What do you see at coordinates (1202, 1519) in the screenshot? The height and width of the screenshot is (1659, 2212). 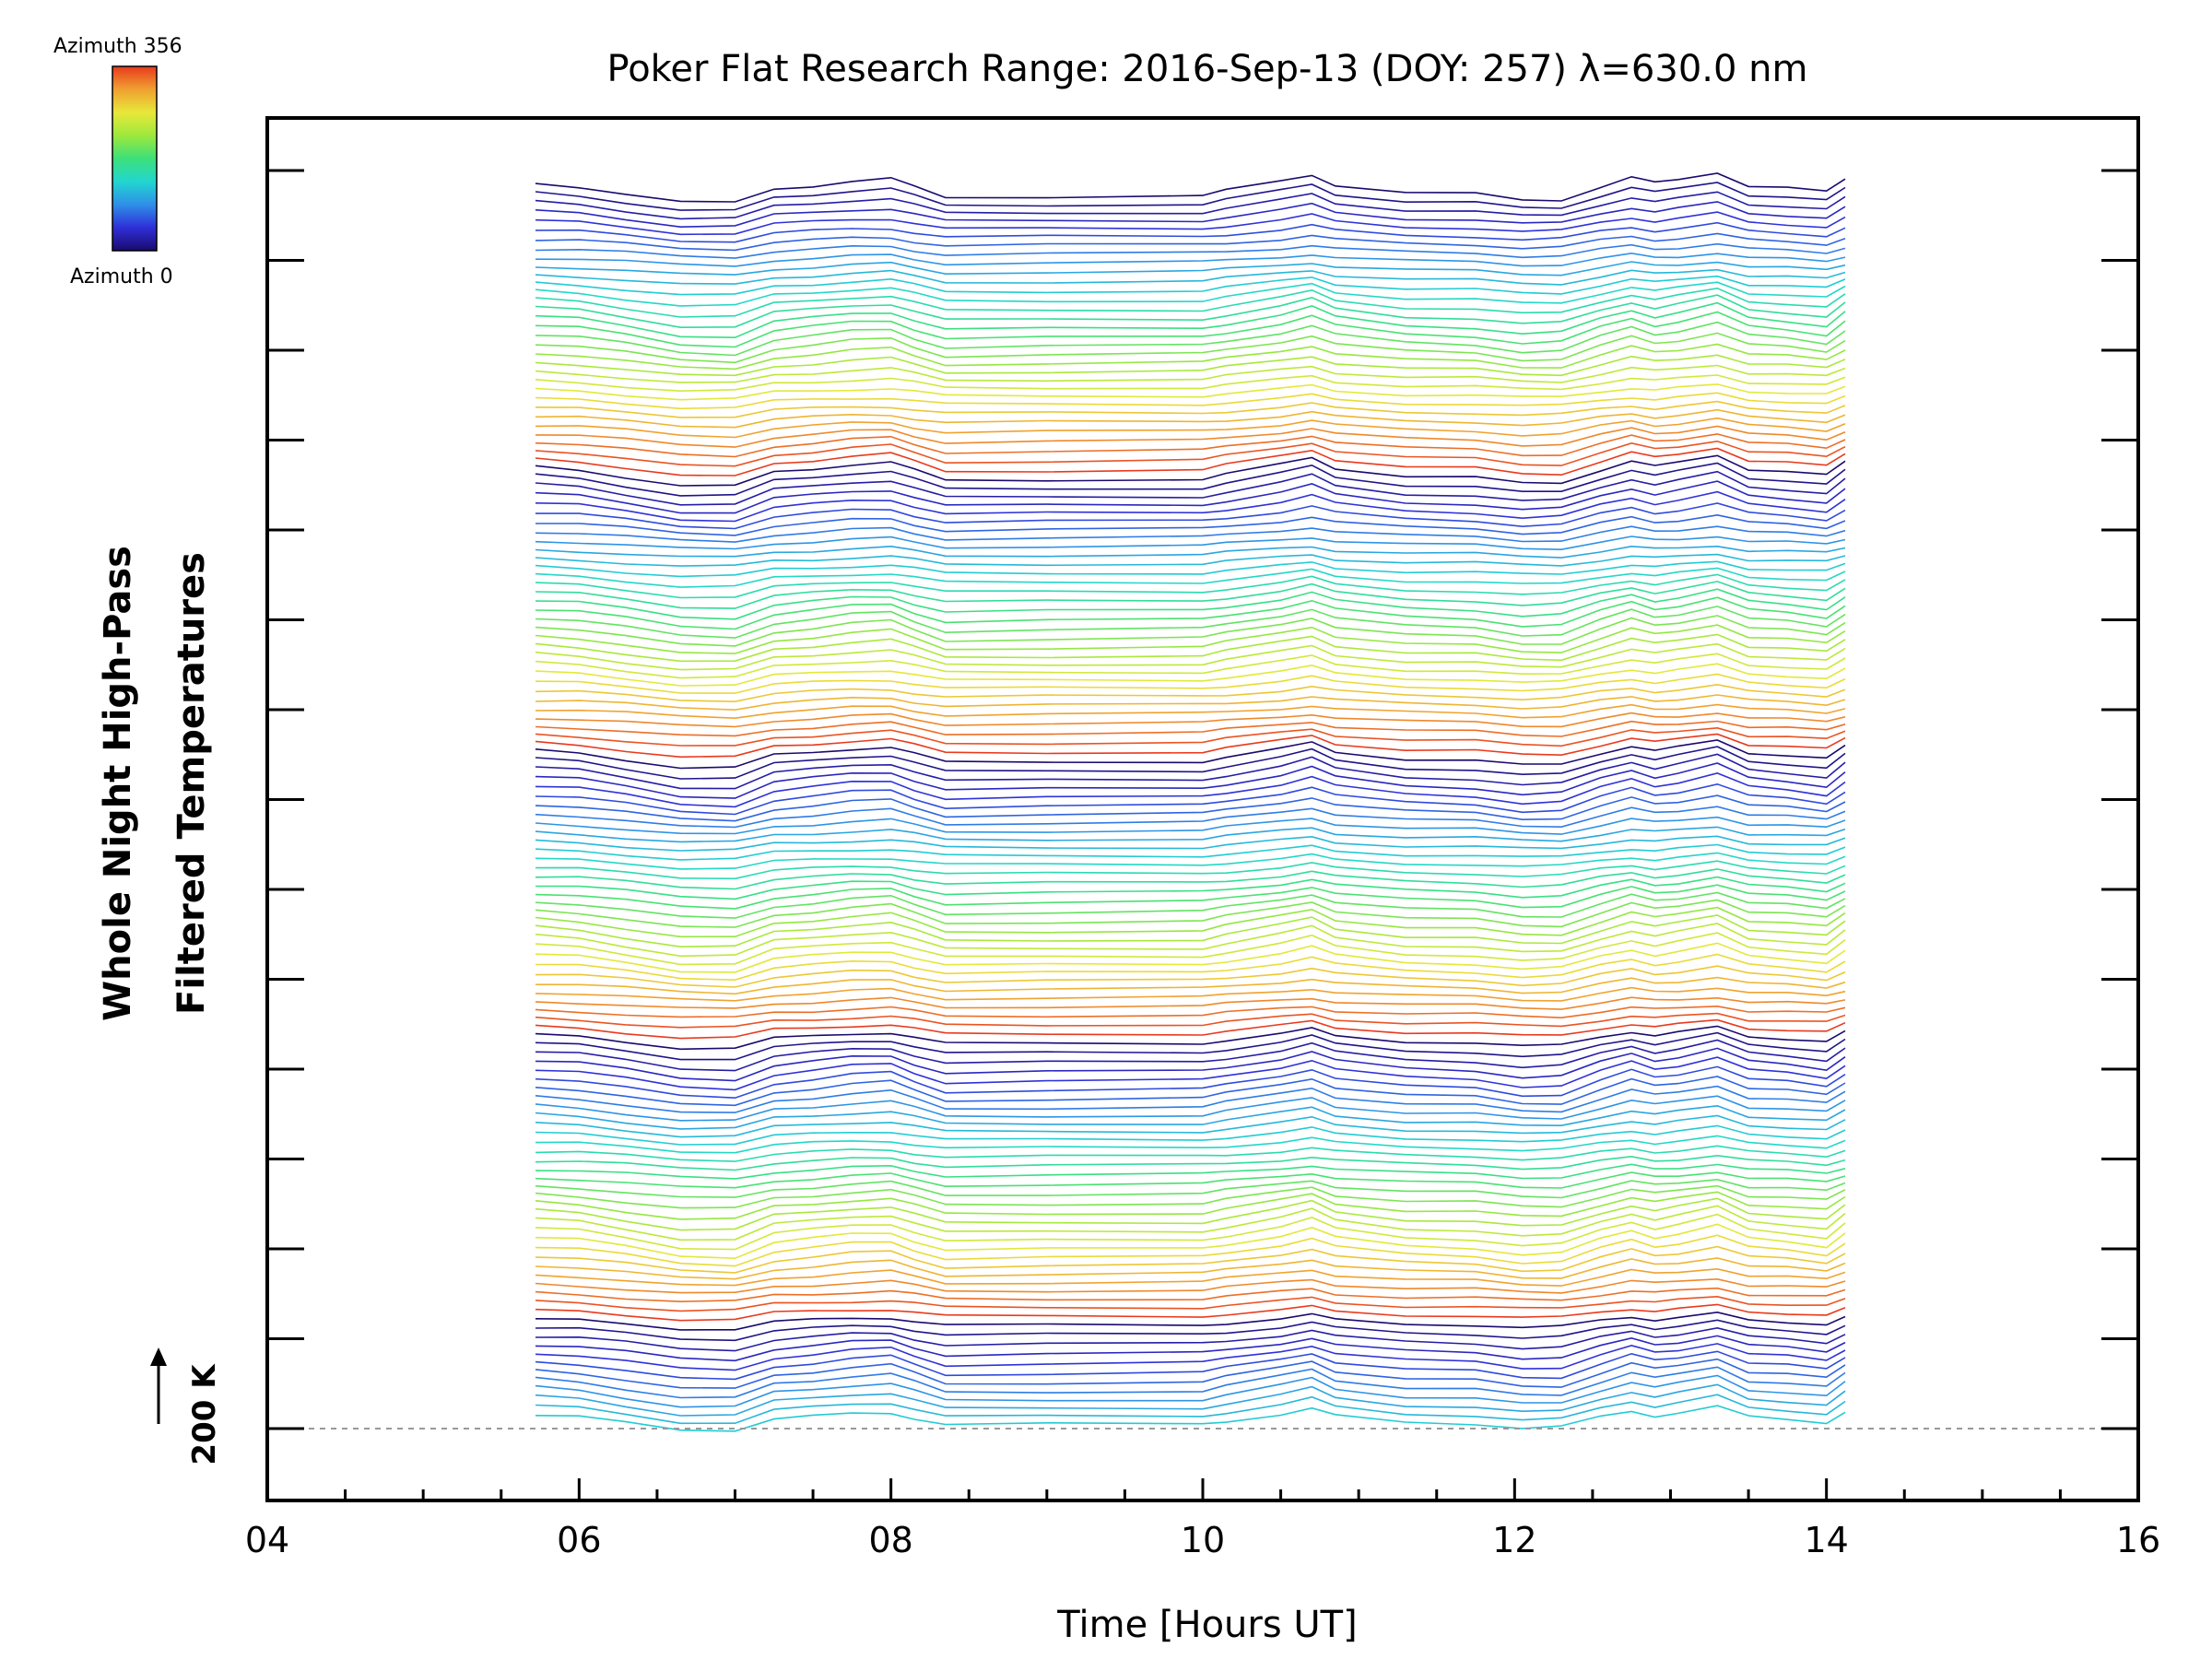 I see `x-ticks: 04 06 08 10 12 14 16` at bounding box center [1202, 1519].